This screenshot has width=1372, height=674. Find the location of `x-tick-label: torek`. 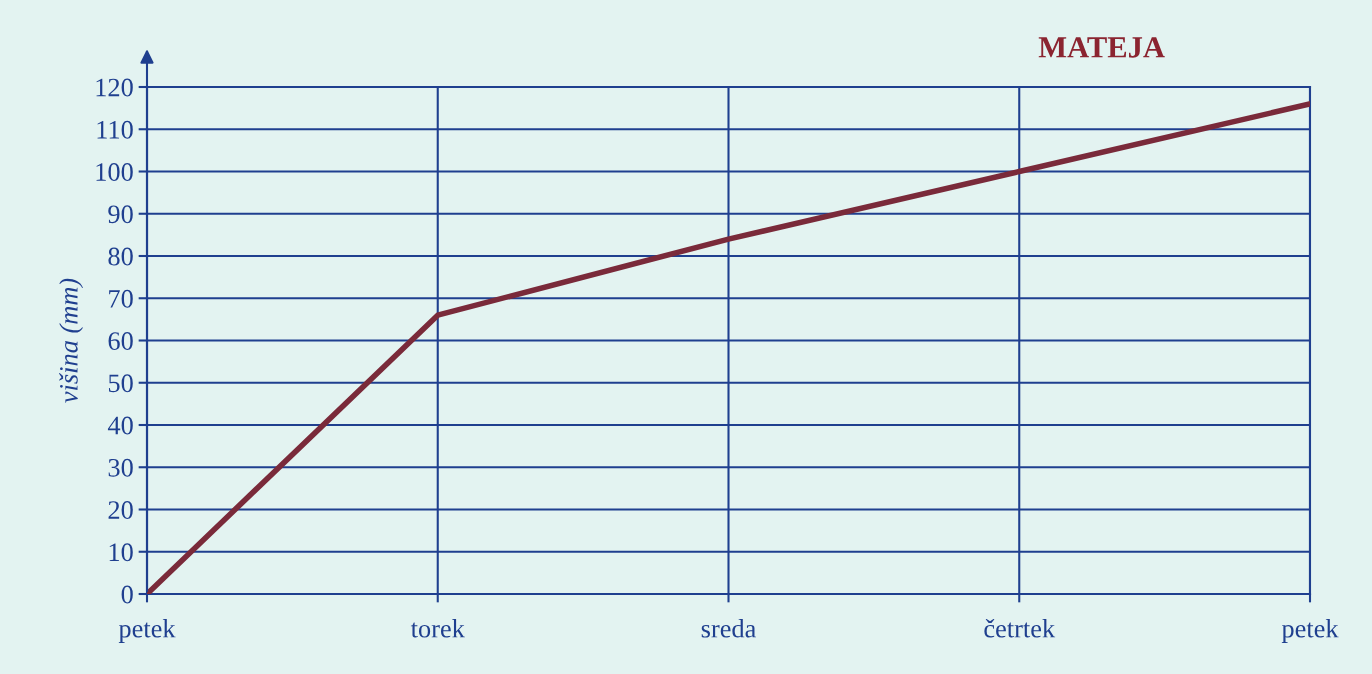

x-tick-label: torek is located at coordinates (437, 628).